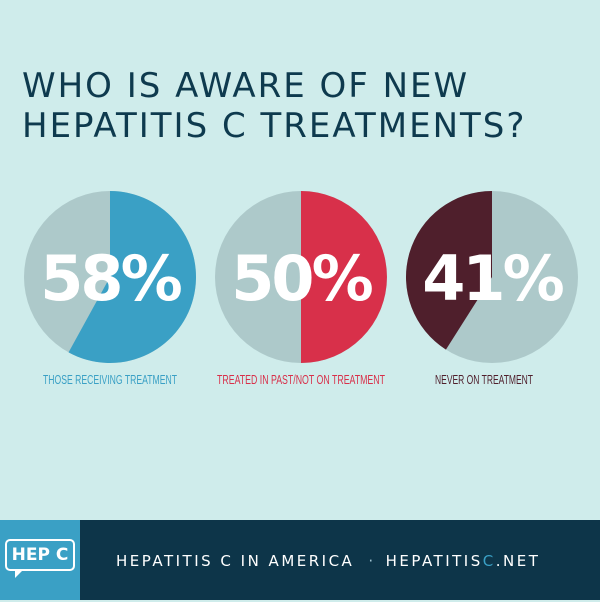 The width and height of the screenshot is (600, 602). I want to click on hep-c-logo: HEP C, so click(40, 560).